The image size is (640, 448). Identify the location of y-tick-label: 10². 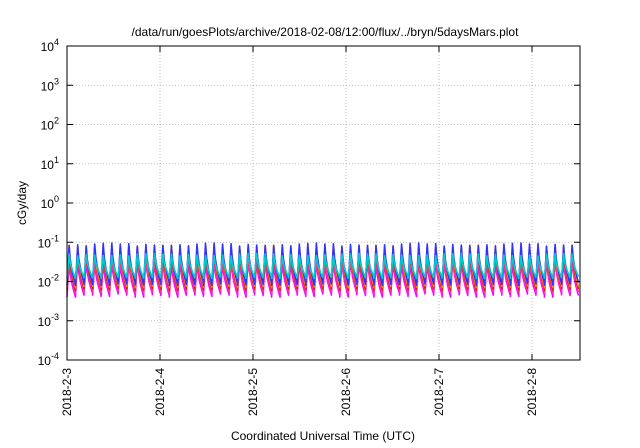
(50, 124).